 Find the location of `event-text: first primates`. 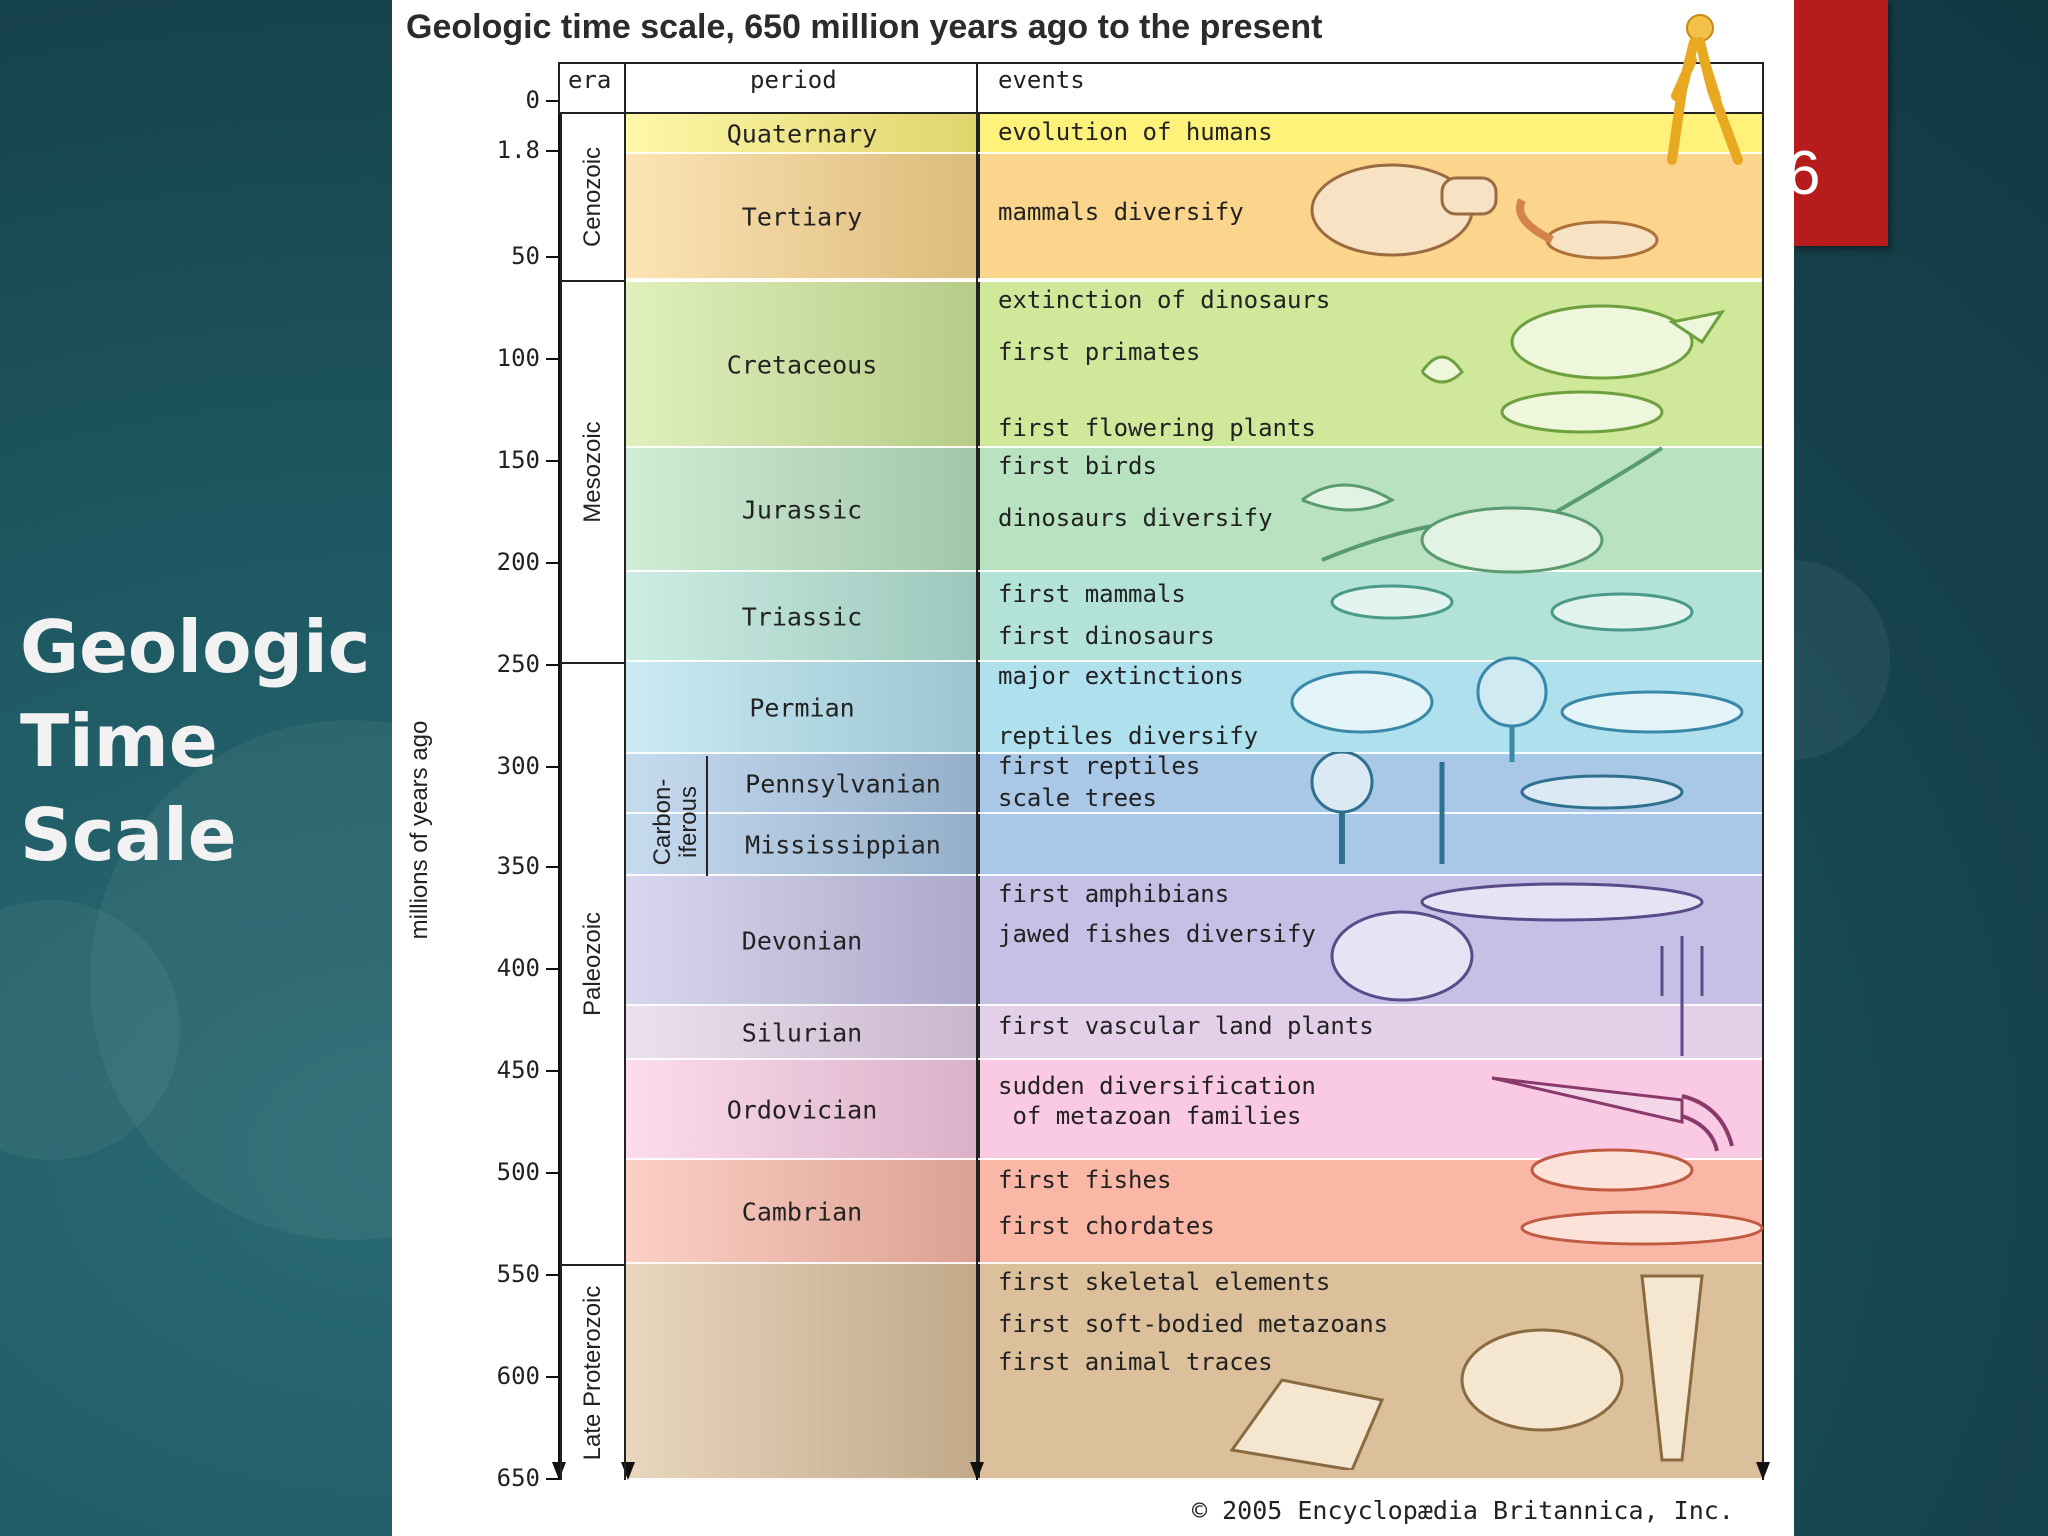

event-text: first primates is located at coordinates (1099, 352).